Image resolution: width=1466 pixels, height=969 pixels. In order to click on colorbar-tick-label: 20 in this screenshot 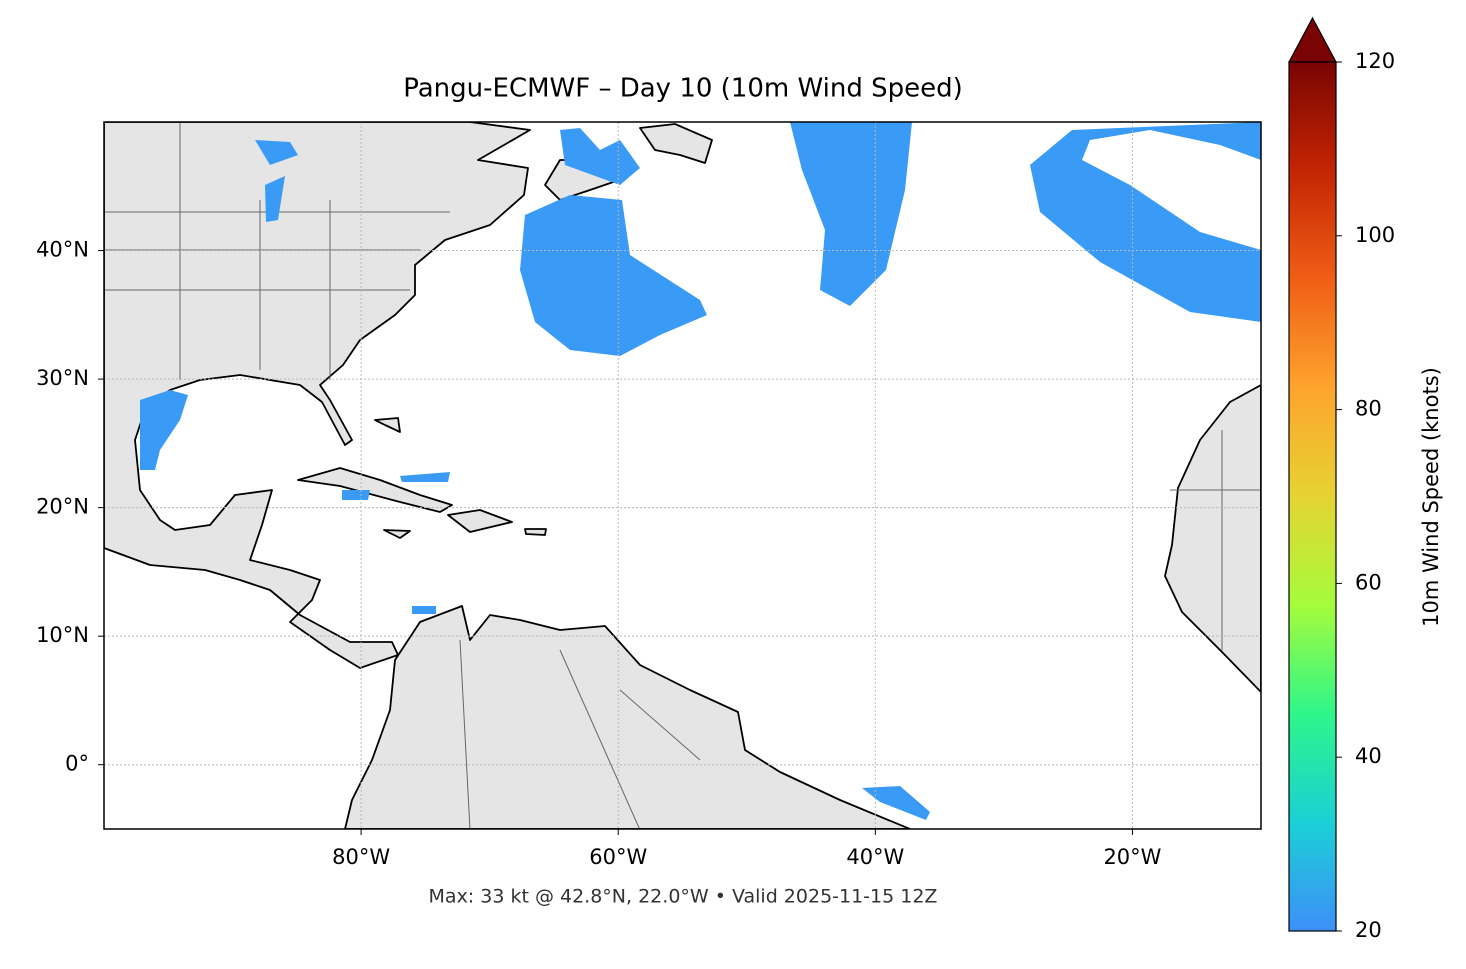, I will do `click(1368, 930)`.